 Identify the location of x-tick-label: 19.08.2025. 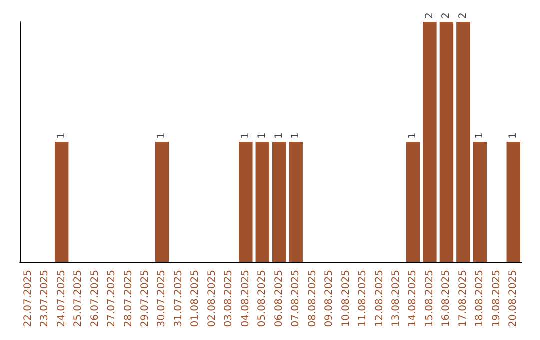
(496, 299).